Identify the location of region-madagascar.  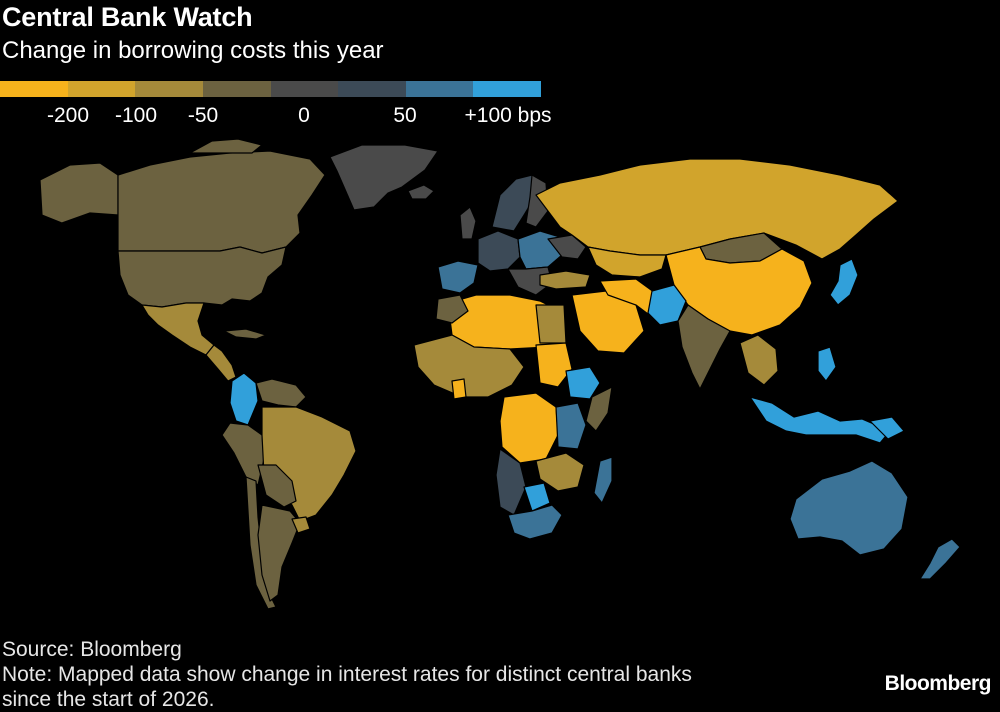
(603, 480).